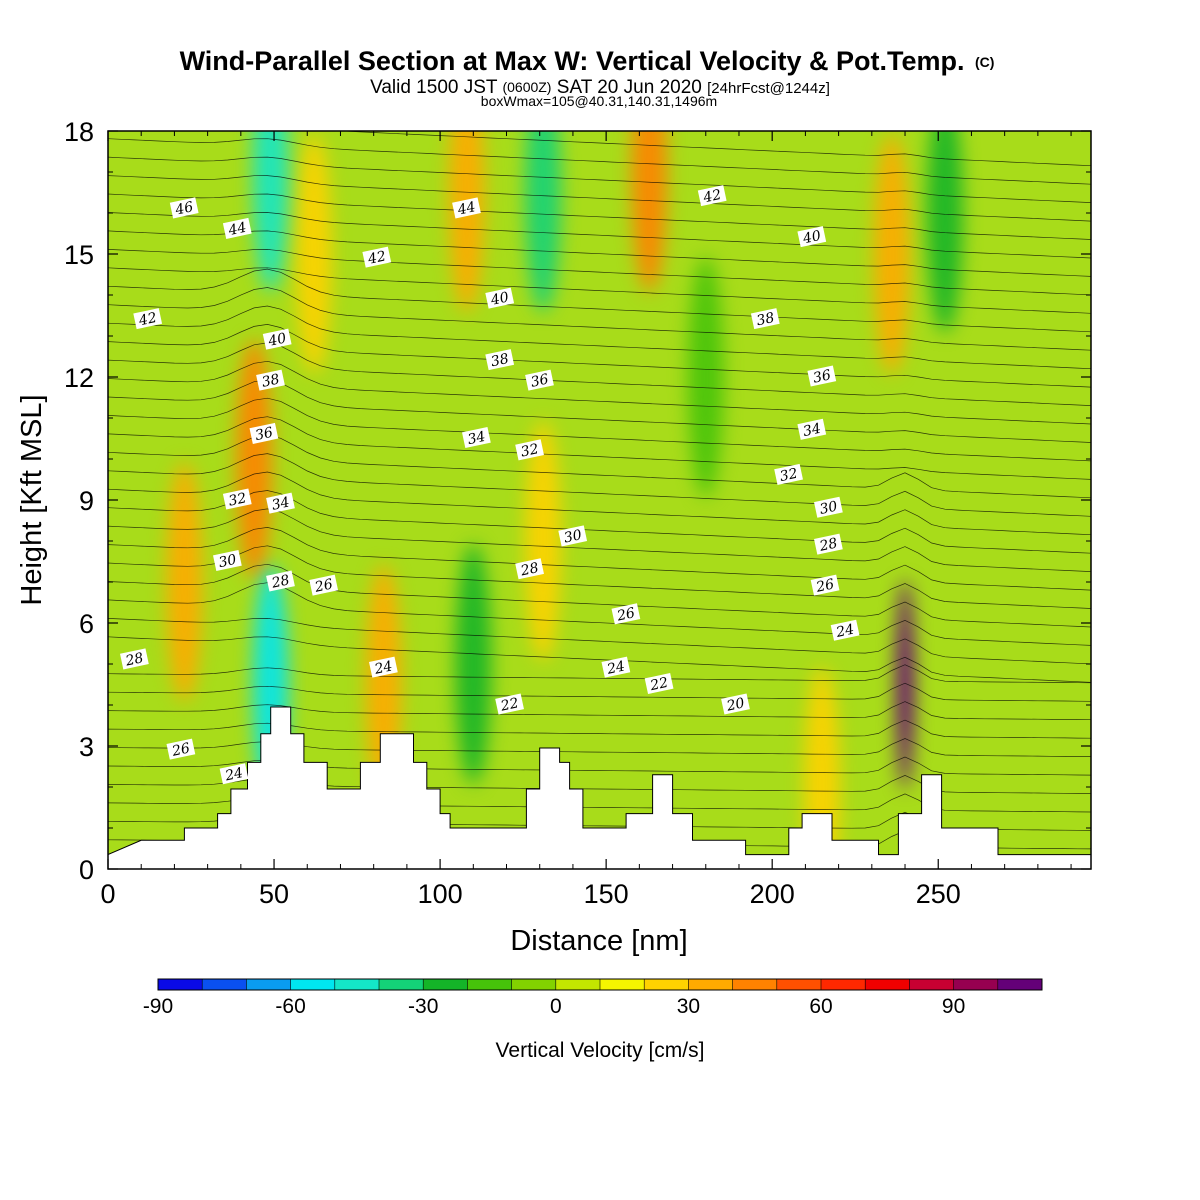 The height and width of the screenshot is (1200, 1200). What do you see at coordinates (184, 209) in the screenshot?
I see `theta-label-text: 46` at bounding box center [184, 209].